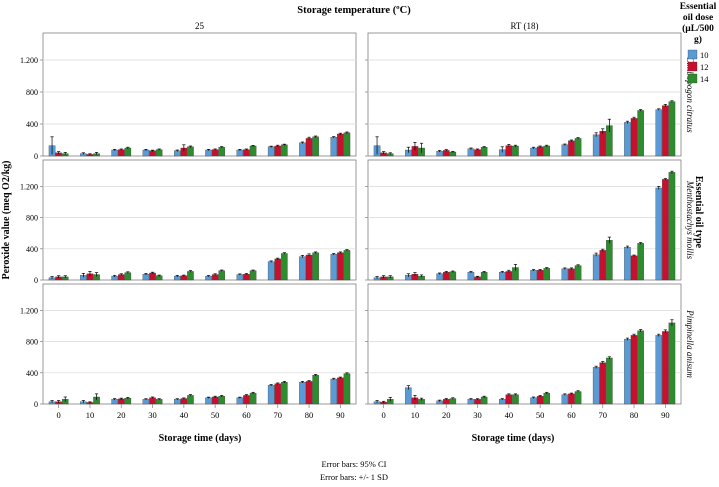  Describe the element at coordinates (698, 28) in the screenshot. I see `legend-title-line: (µL/500` at that location.